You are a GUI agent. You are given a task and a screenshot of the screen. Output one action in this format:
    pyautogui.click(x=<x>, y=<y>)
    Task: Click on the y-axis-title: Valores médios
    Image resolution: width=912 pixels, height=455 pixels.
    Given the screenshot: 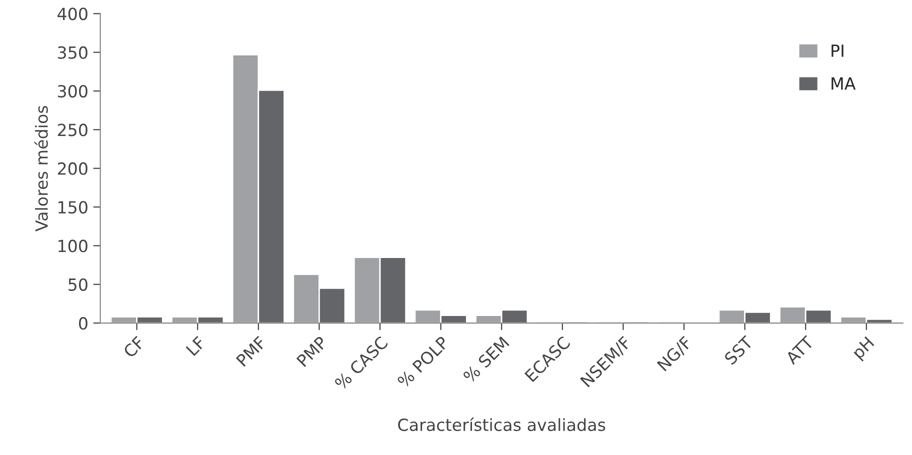 What is the action you would take?
    pyautogui.click(x=41, y=169)
    